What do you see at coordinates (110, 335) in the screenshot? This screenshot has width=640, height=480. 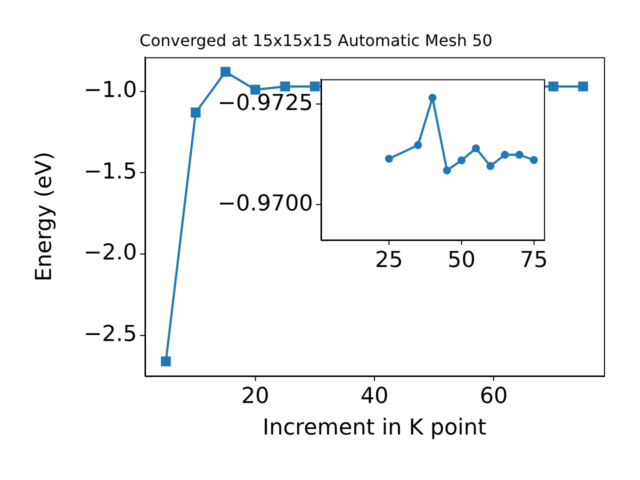 I see `y-tick-label: −2.5` at bounding box center [110, 335].